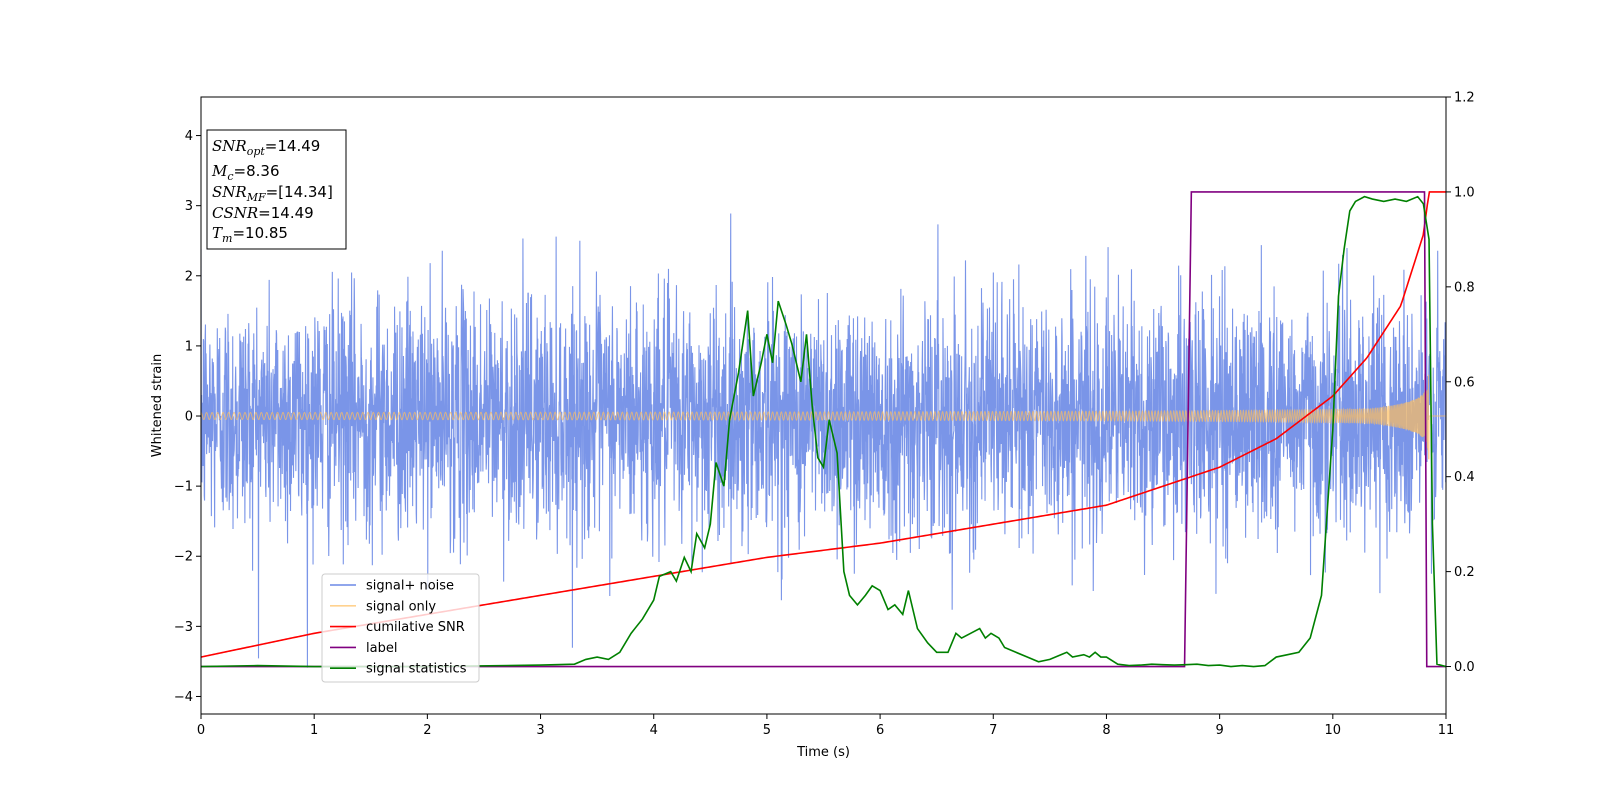 Image resolution: width=1600 pixels, height=800 pixels. I want to click on legend-label-signal-plus-noise: signal+ noise, so click(410, 586).